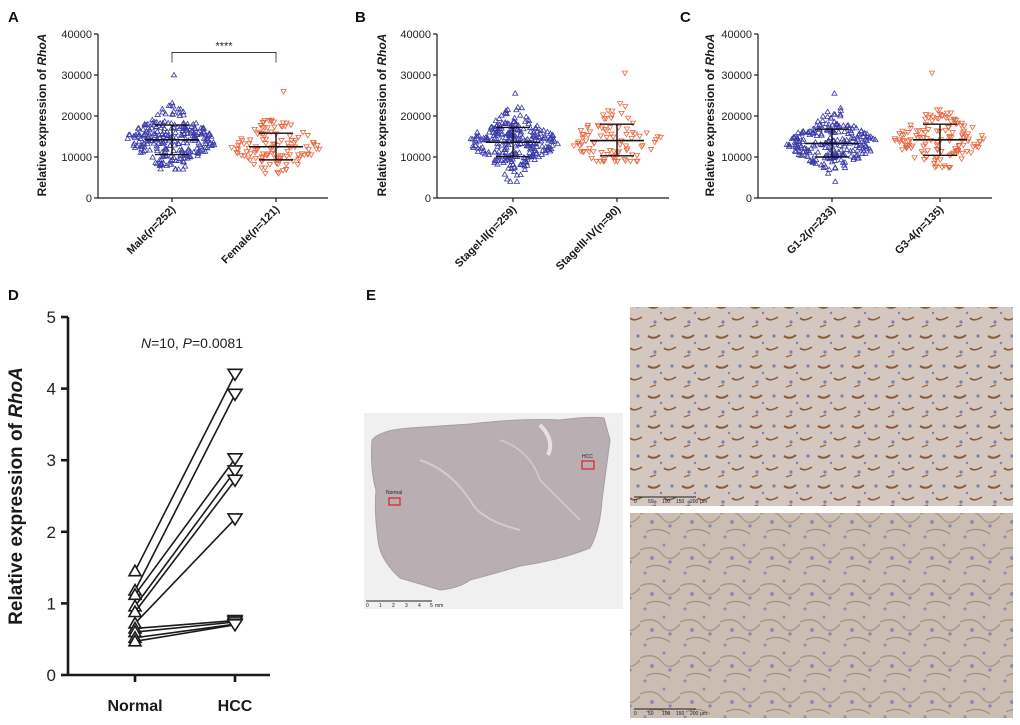  I want to click on roi-hcc-label: HCC, so click(587, 457).